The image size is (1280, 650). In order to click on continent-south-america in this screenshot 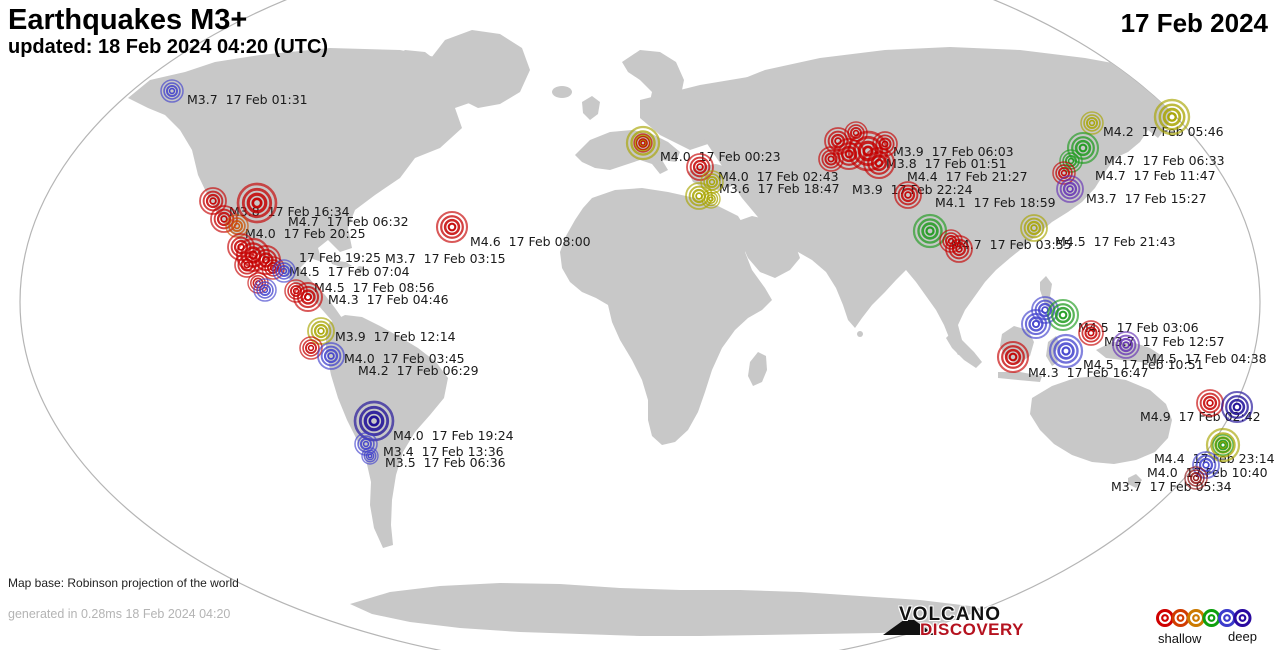, I will do `click(387, 431)`.